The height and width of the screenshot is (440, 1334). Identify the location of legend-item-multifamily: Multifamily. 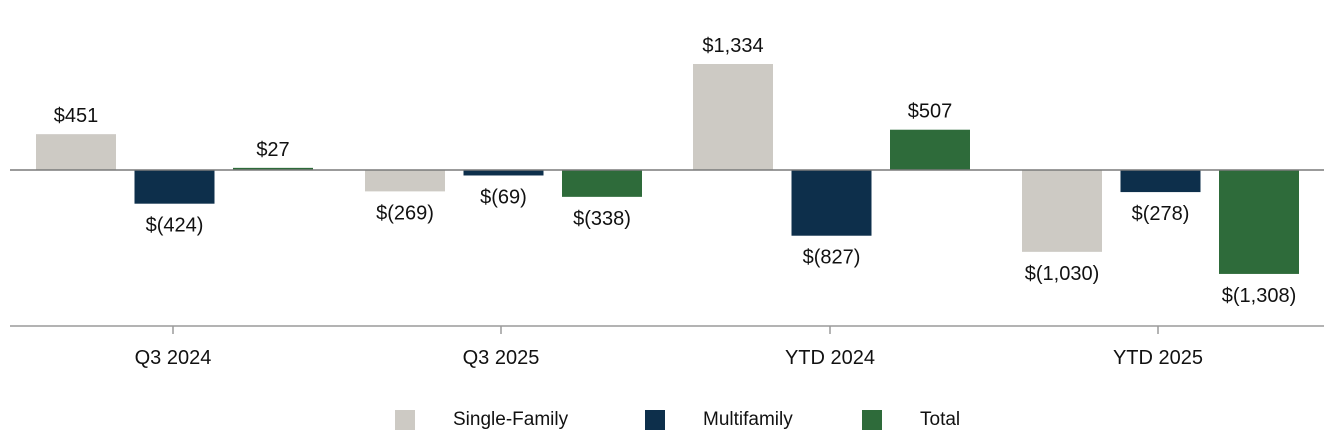
(719, 420).